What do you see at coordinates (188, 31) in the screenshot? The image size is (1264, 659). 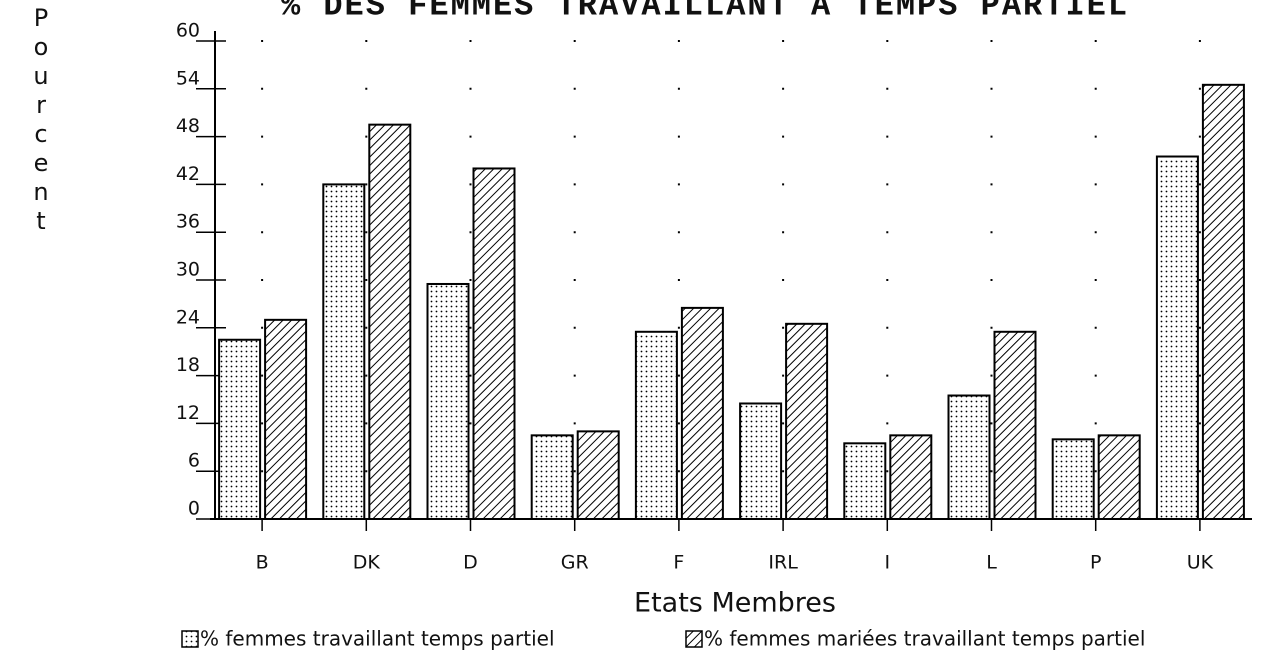 I see `y-tick-label: 60` at bounding box center [188, 31].